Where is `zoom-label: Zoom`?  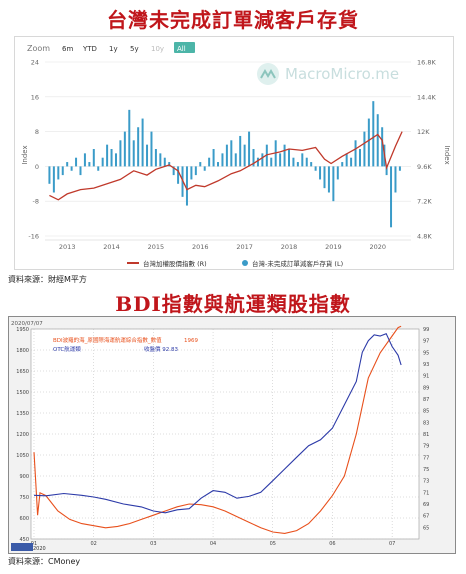
zoom-label: Zoom is located at coordinates (38, 48).